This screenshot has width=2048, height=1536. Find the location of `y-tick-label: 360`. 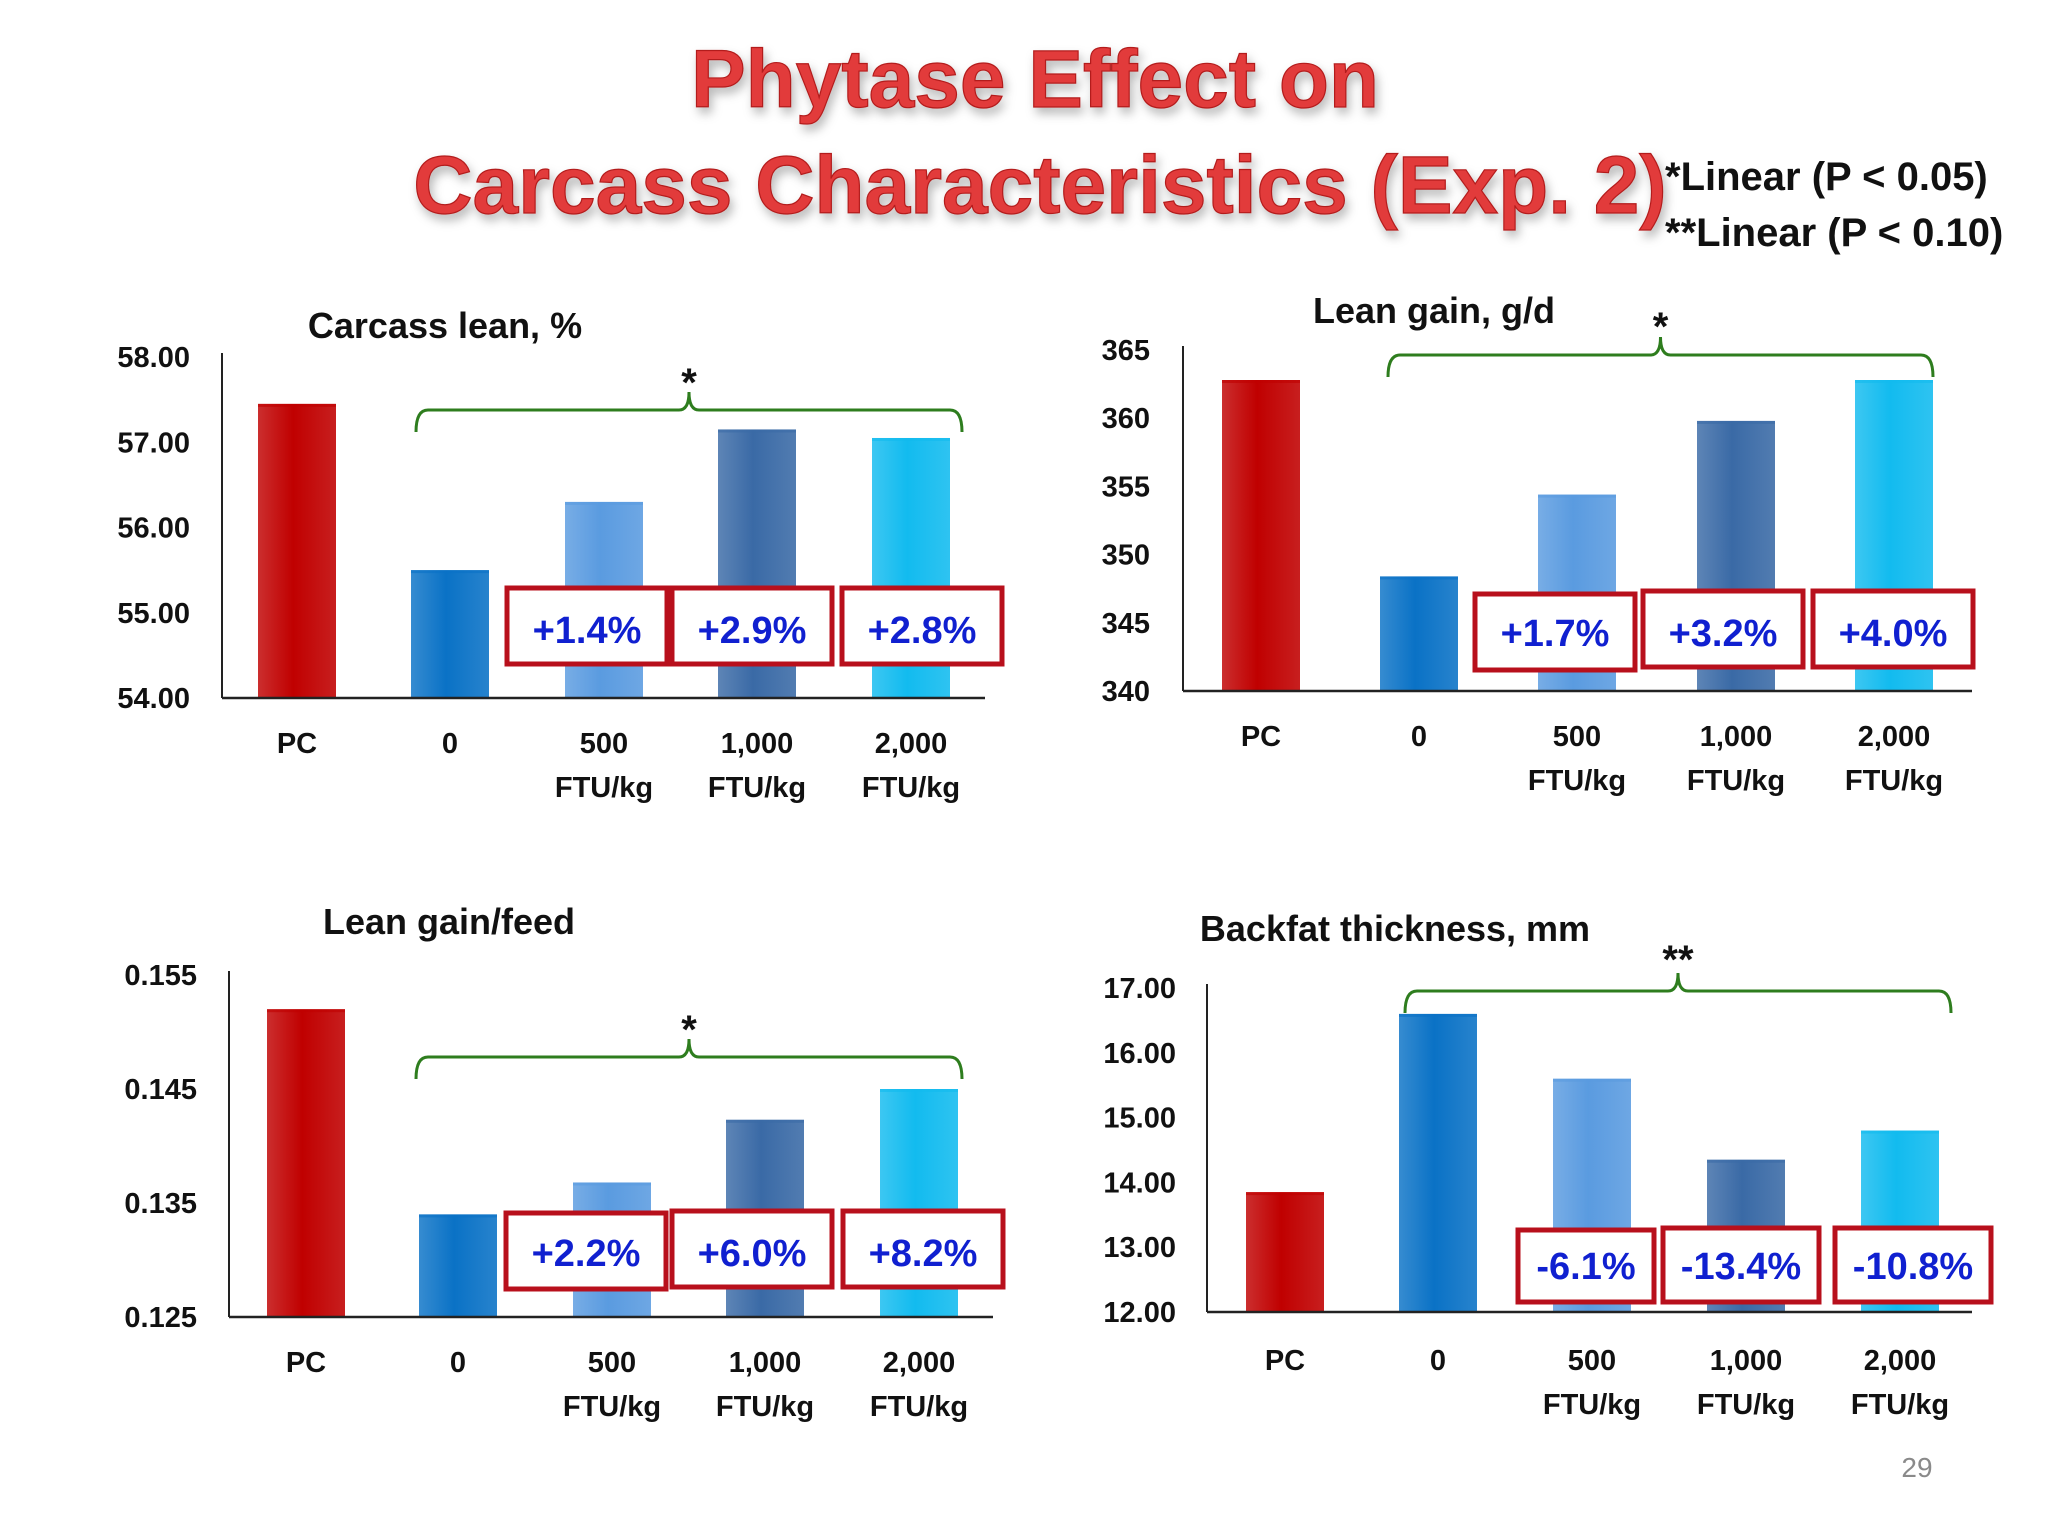

y-tick-label: 360 is located at coordinates (1126, 419).